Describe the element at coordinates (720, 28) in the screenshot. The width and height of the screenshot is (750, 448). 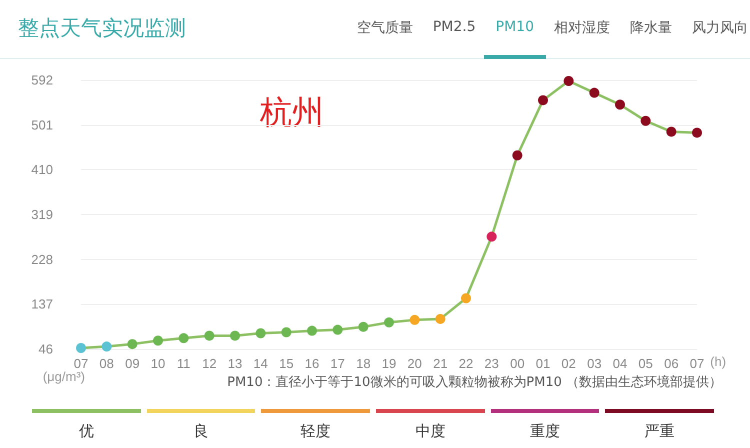
I see `text: 风力风向` at that location.